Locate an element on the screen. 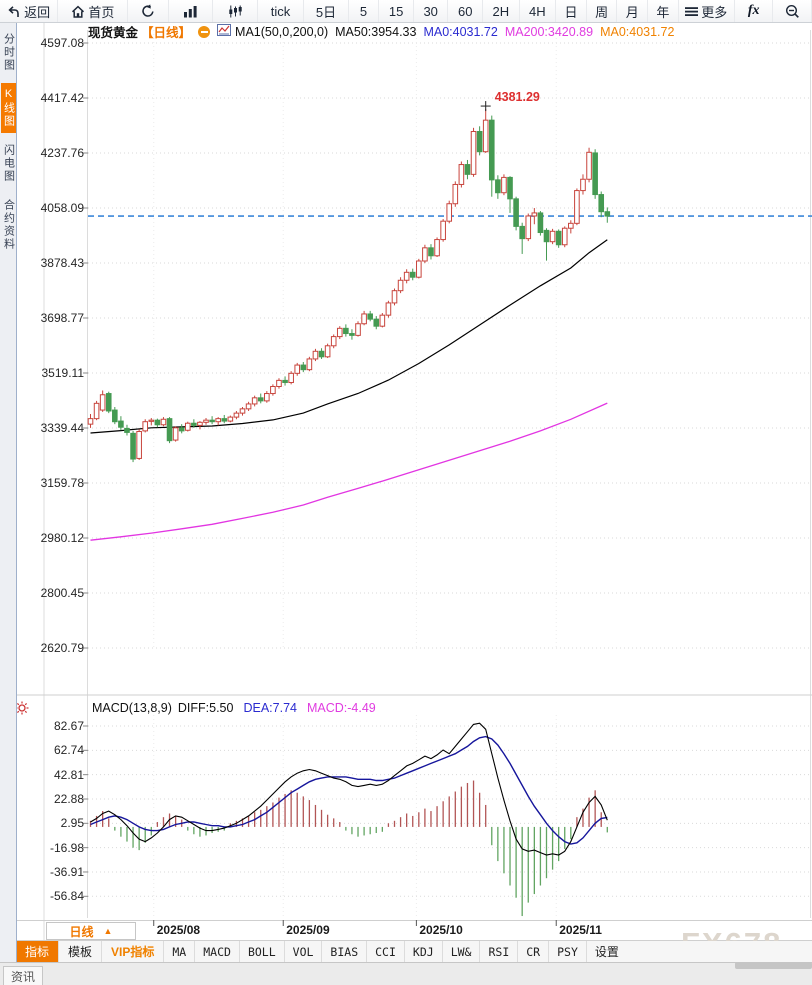 Image resolution: width=812 pixels, height=985 pixels. home-icon is located at coordinates (78, 11).